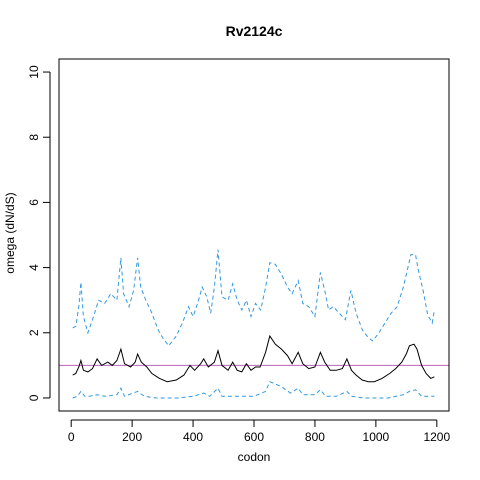 This screenshot has height=480, width=480. Describe the element at coordinates (254, 457) in the screenshot. I see `x-axis-label: codon` at that location.